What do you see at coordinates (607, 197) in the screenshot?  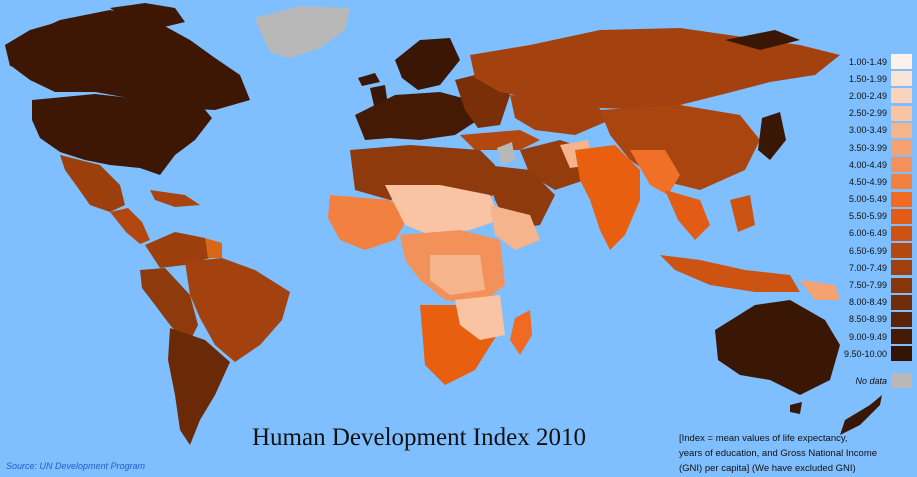 I see `region-pakistan-india` at bounding box center [607, 197].